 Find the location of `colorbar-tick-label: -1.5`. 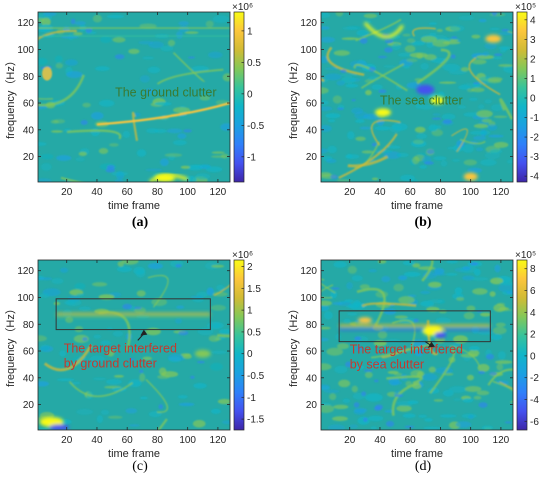

colorbar-tick-label: -1.5 is located at coordinates (256, 420).